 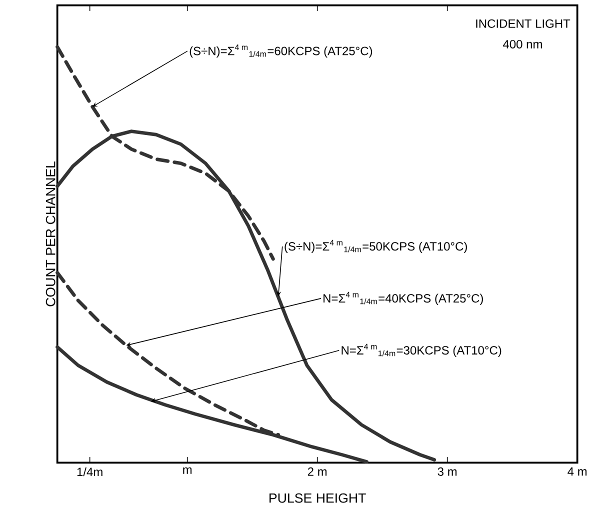 I want to click on annotation: (S÷N)=Σ$^{4 m}$$_{1/4m}$=60KCPS (AT25°C), so click(x=281, y=51).